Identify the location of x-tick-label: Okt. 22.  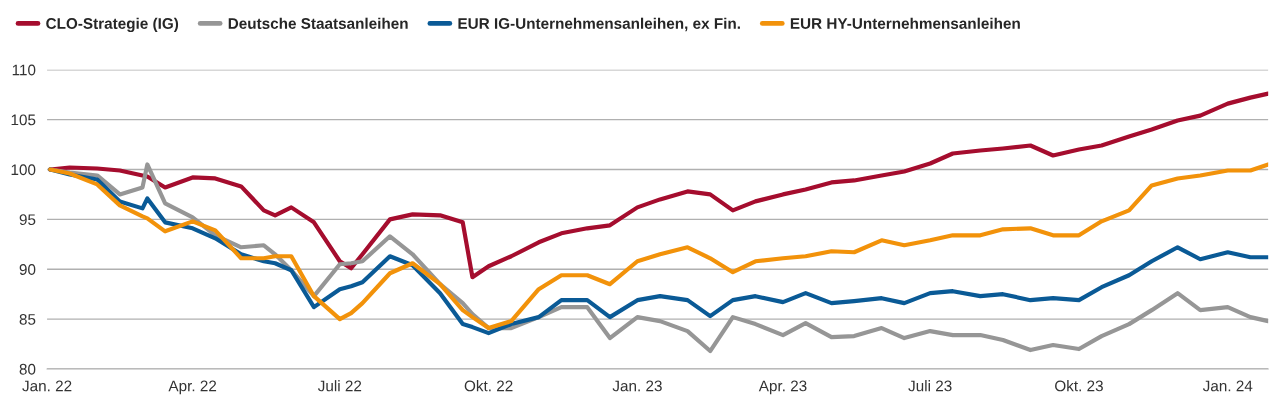
(488, 386).